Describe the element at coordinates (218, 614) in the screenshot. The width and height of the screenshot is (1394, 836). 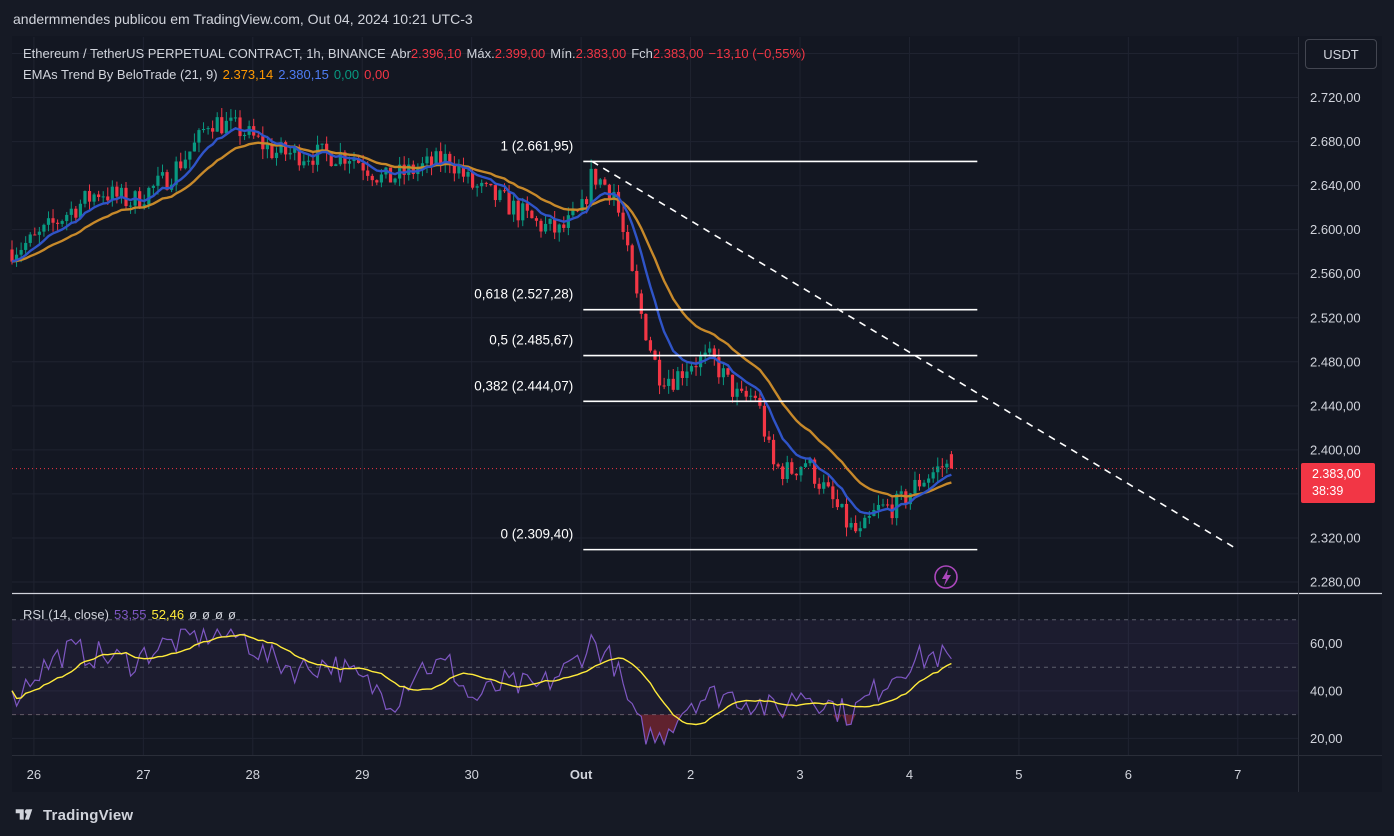
I see `rsi-empty-3: ø` at that location.